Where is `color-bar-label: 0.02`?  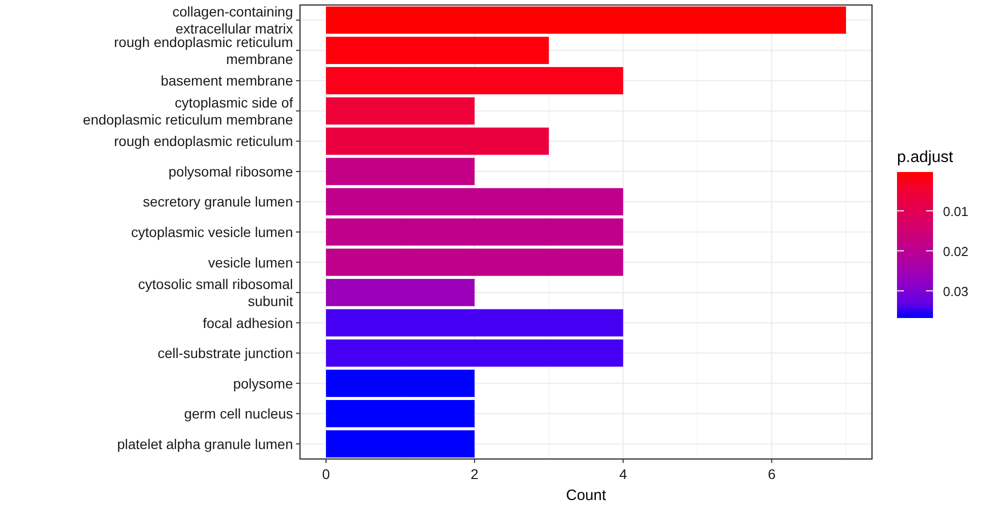
color-bar-label: 0.02 is located at coordinates (955, 251).